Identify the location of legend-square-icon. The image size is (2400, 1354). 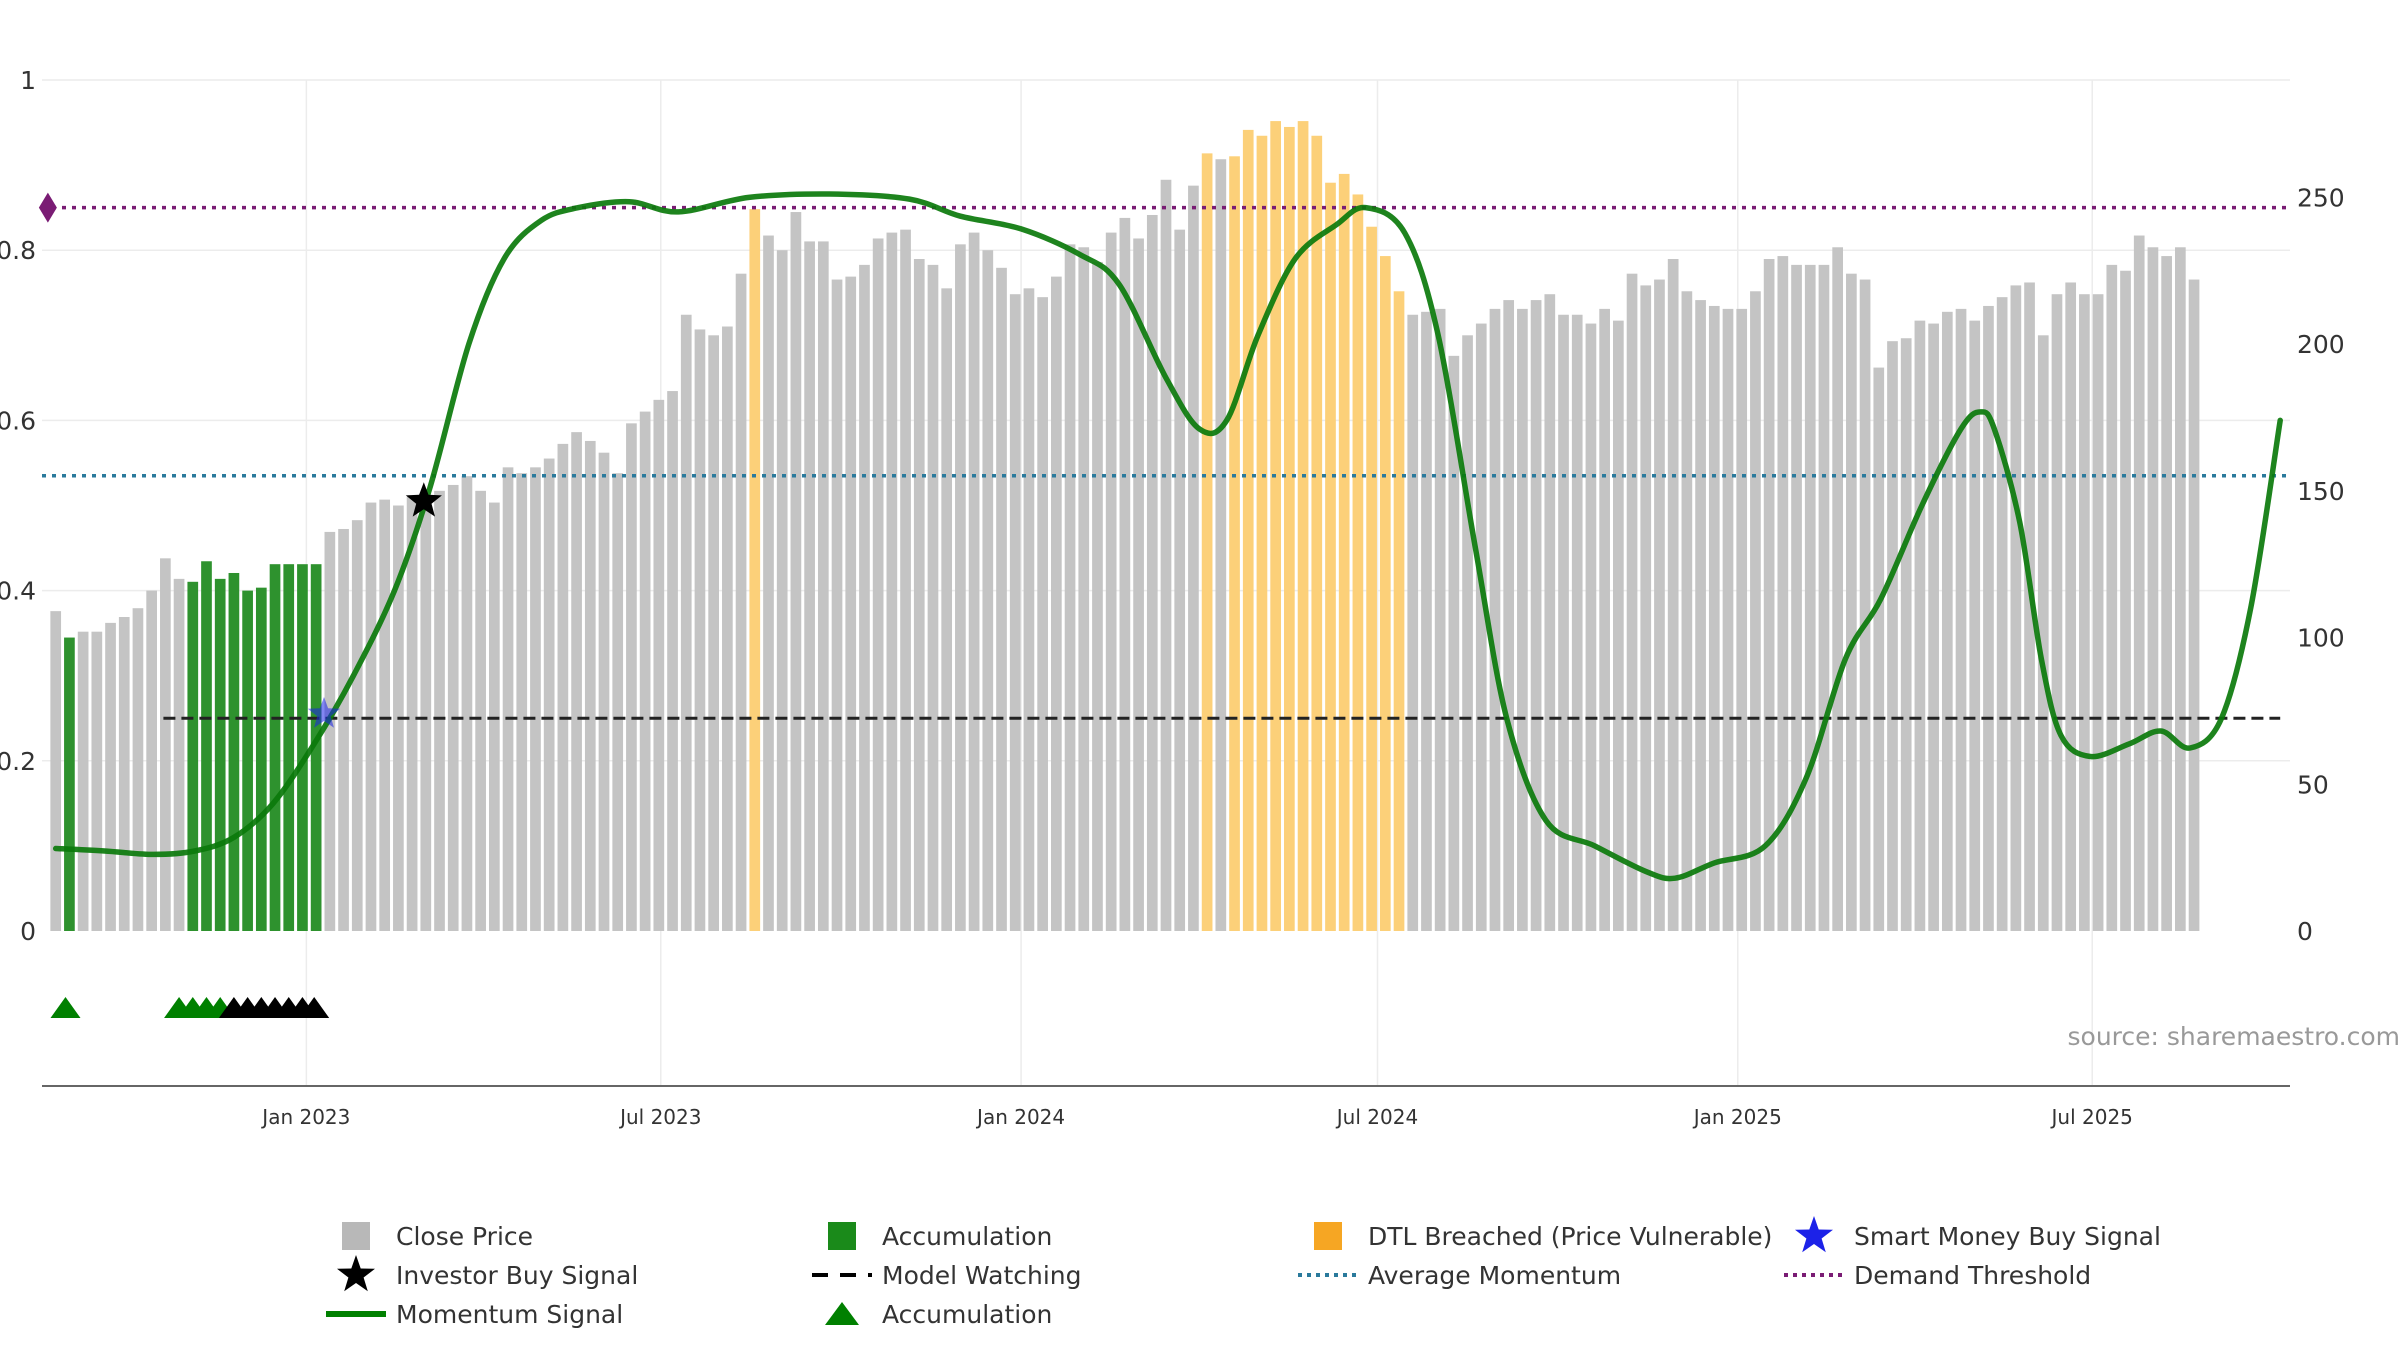
(356, 1236).